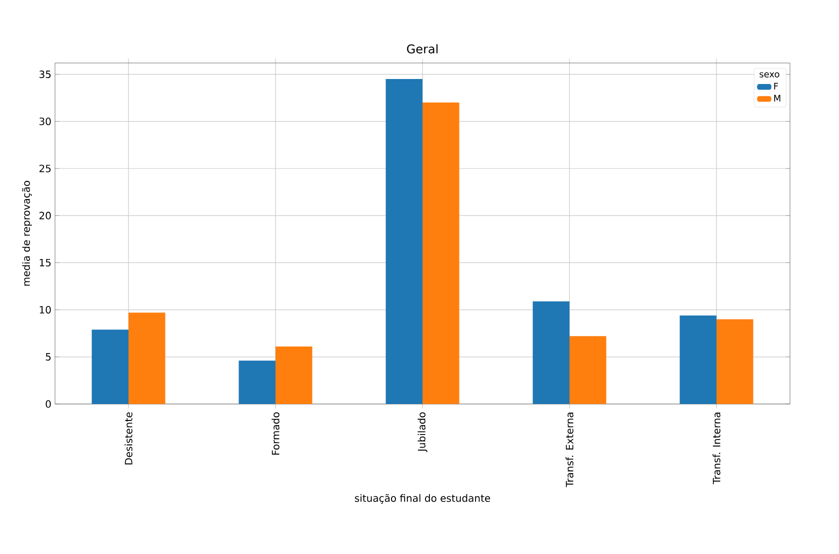 This screenshot has height=554, width=839. I want to click on y-tick-label: 0, so click(48, 404).